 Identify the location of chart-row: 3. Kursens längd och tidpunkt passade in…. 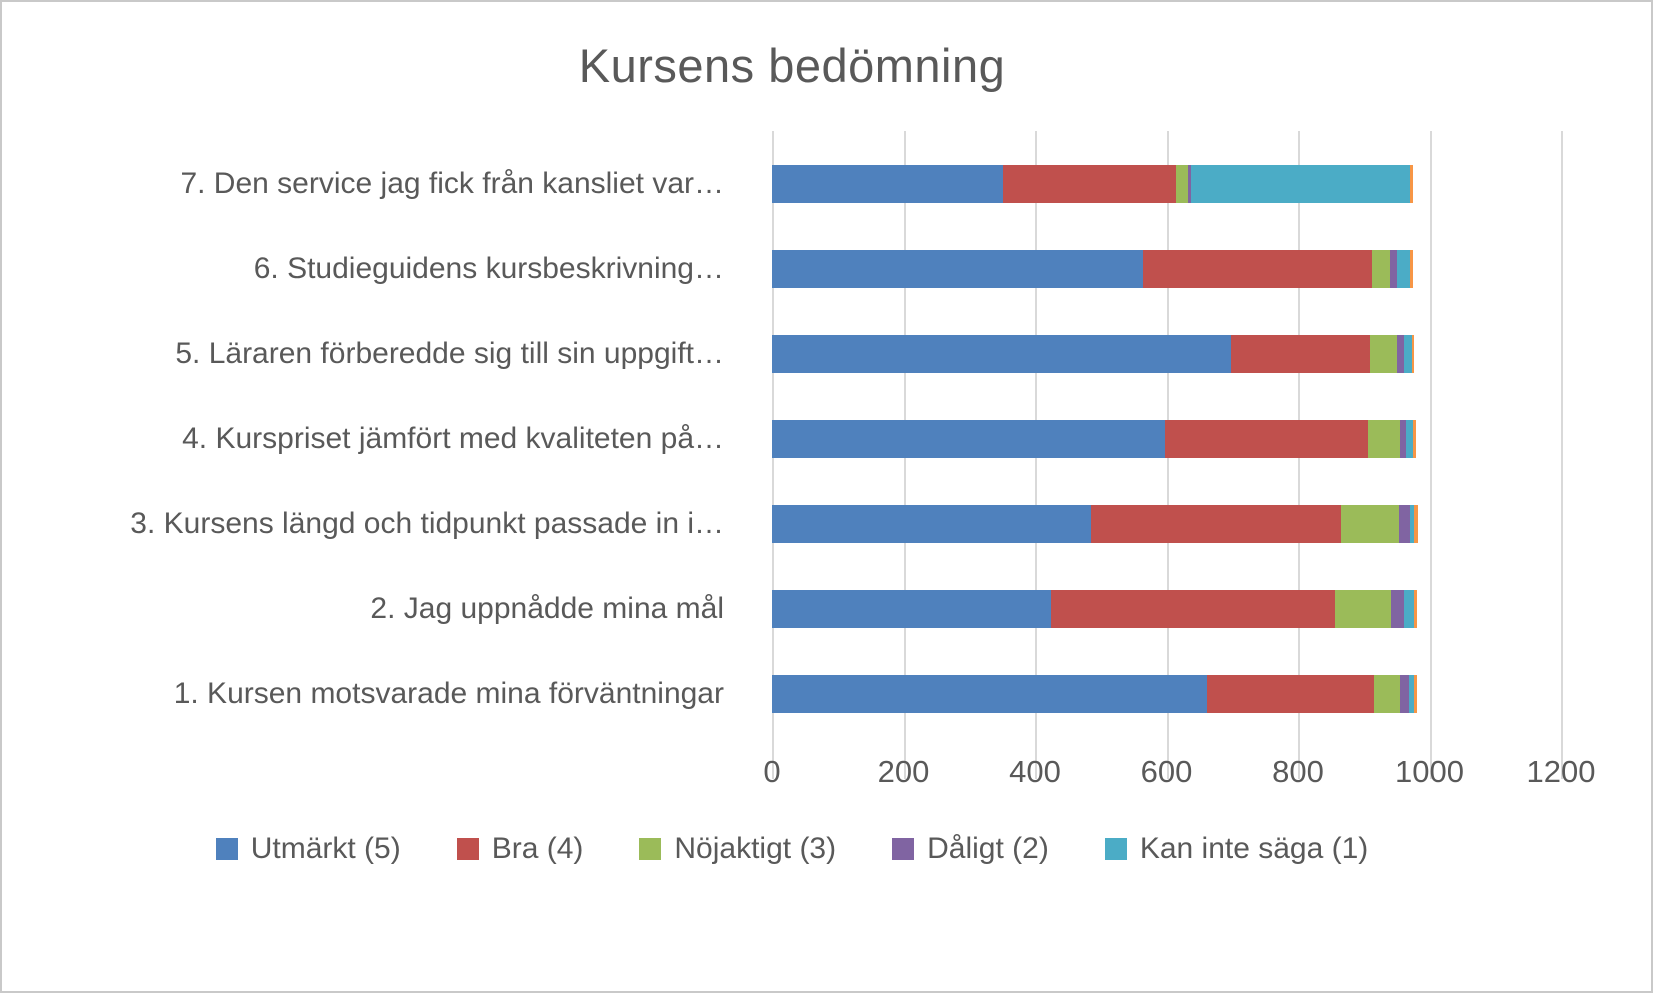
(826, 523).